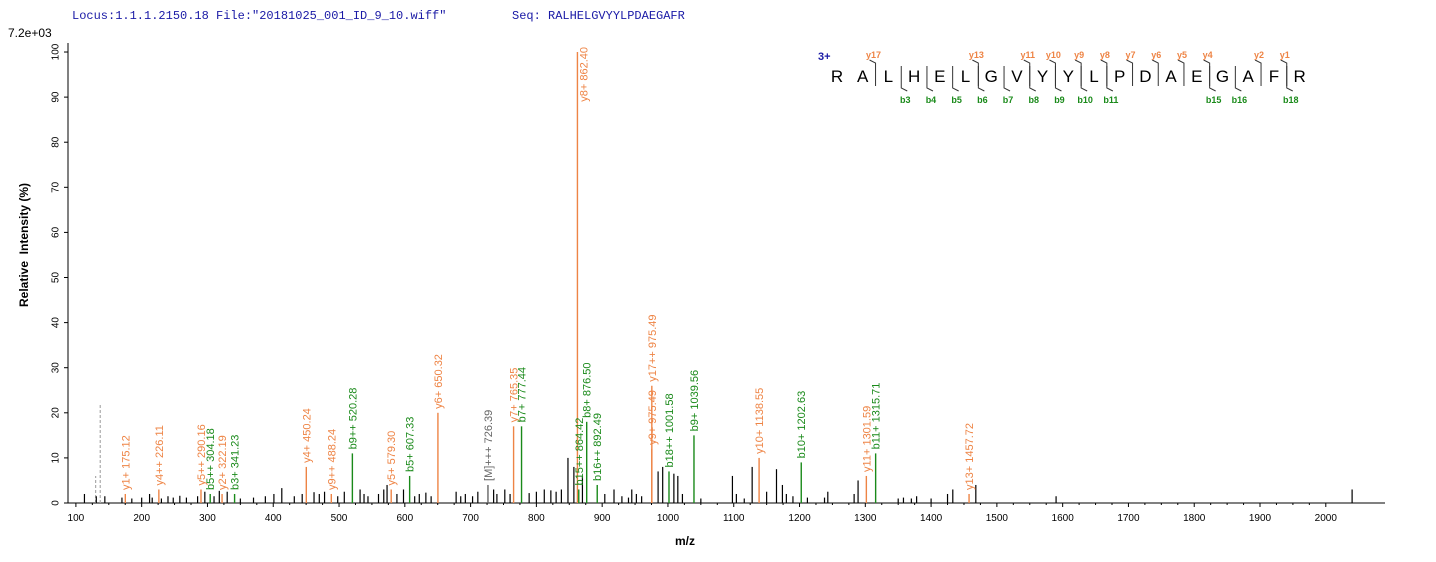 Image resolution: width=1436 pixels, height=562 pixels. I want to click on residue: P, so click(1119, 76).